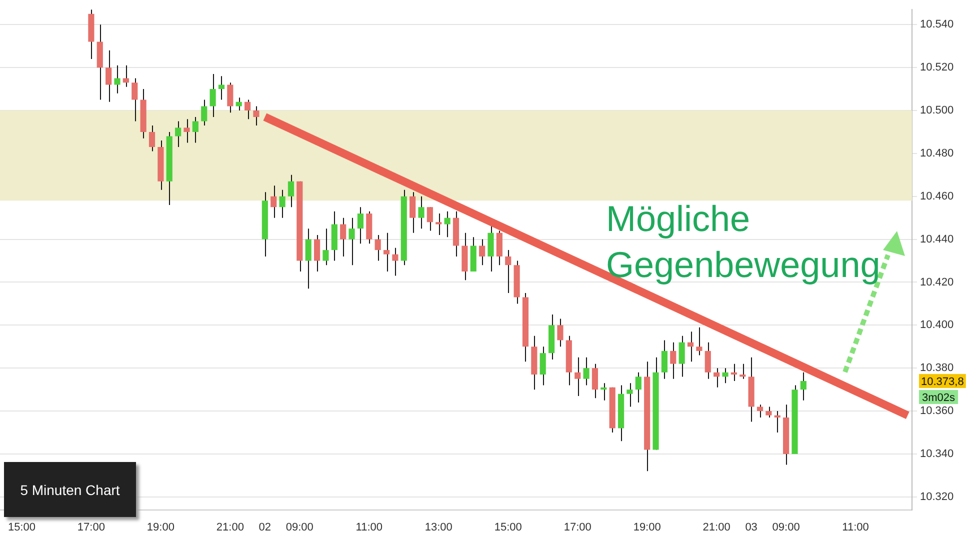 The image size is (966, 539). I want to click on x-tick-label: 13:00, so click(438, 527).